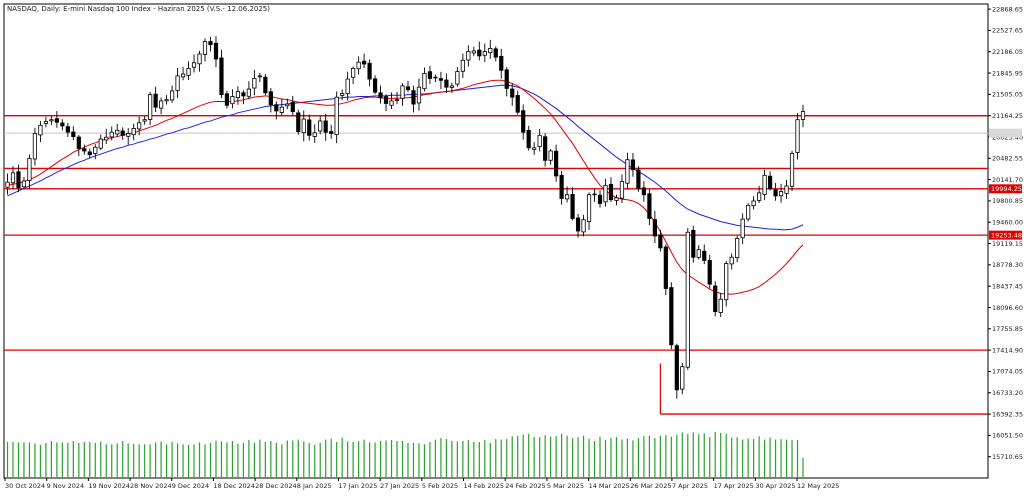  What do you see at coordinates (314, 486) in the screenshot?
I see `date-tick-label: 8 Jan 2025` at bounding box center [314, 486].